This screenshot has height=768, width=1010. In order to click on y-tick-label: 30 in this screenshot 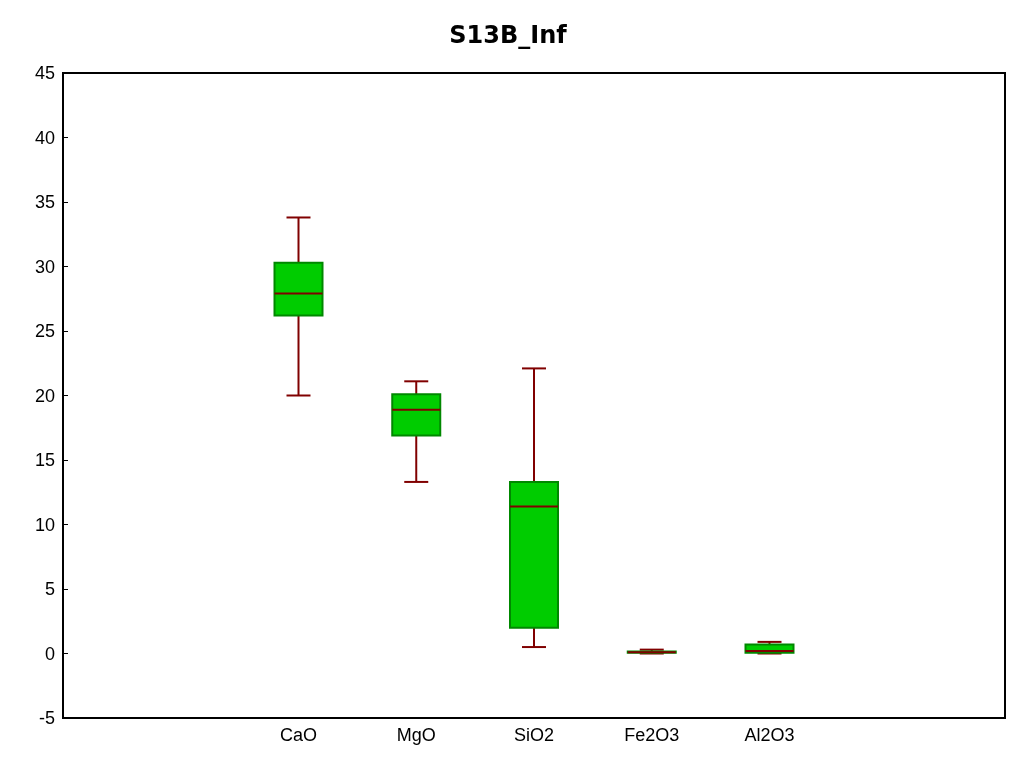, I will do `click(44, 266)`.